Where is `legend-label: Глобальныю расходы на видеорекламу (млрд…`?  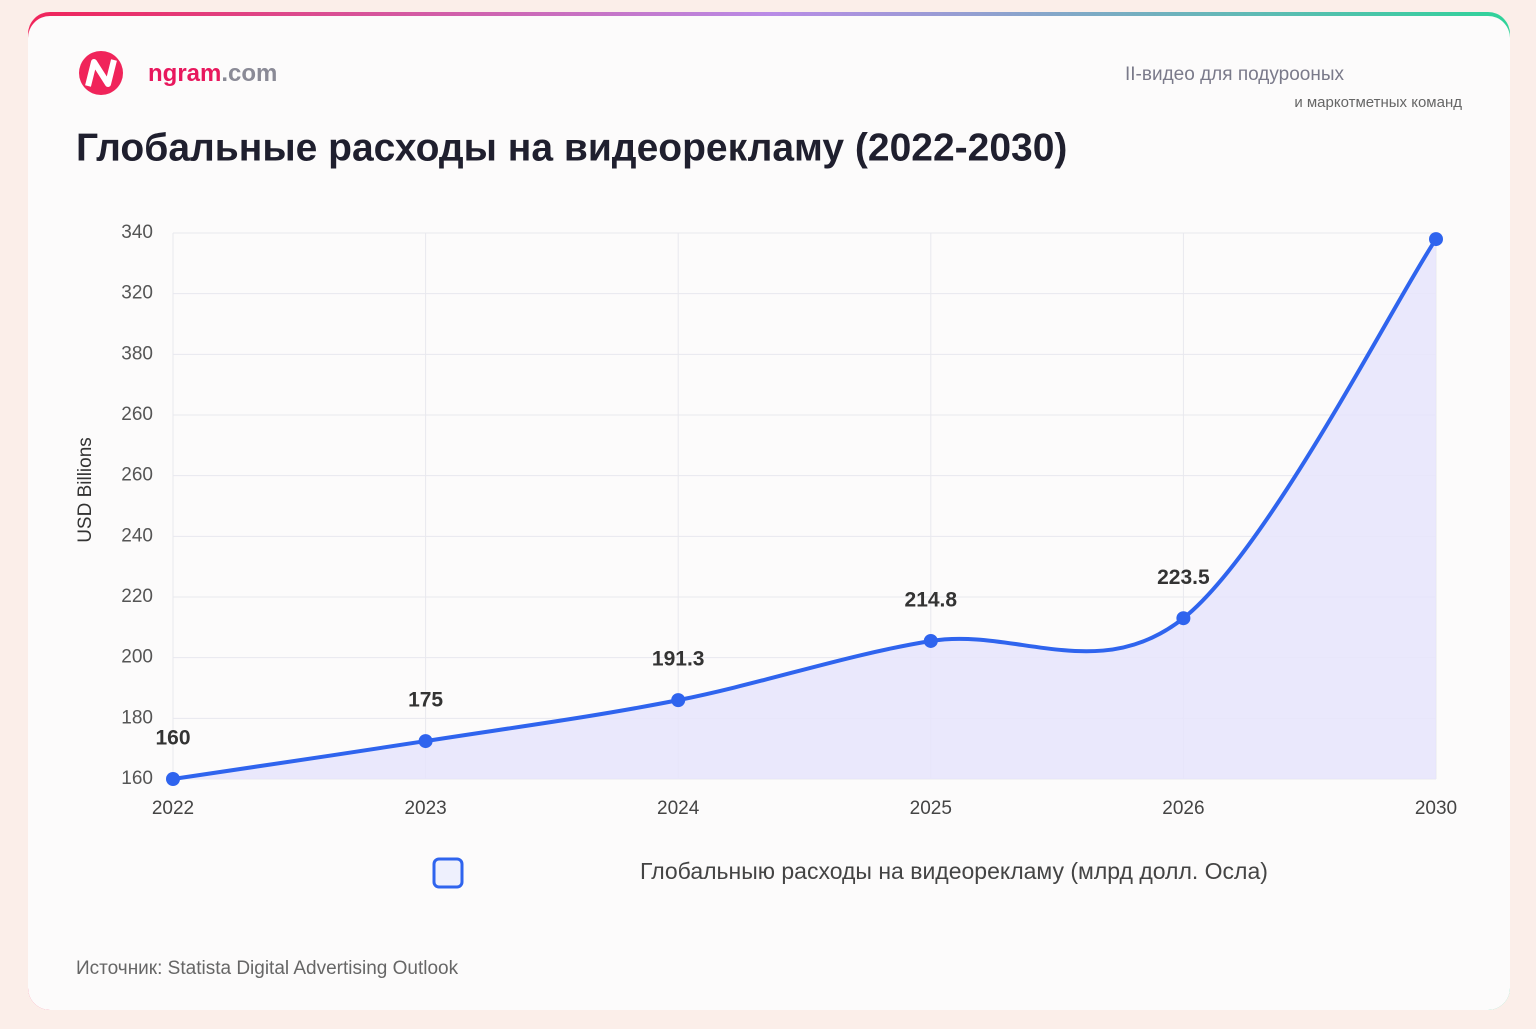
legend-label: Глобальныю расходы на видеорекламу (млрд… is located at coordinates (954, 871).